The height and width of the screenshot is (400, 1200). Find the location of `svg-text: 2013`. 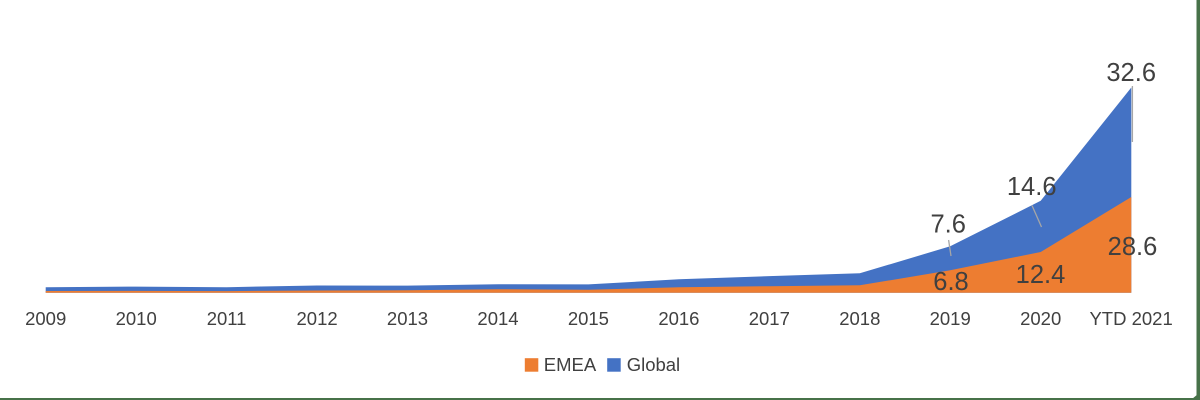

svg-text: 2013 is located at coordinates (407, 318).